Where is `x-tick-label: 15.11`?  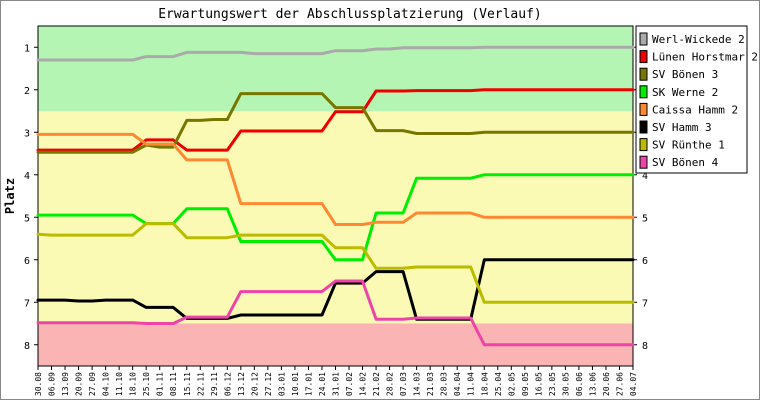
x-tick-label: 15.11 is located at coordinates (187, 384).